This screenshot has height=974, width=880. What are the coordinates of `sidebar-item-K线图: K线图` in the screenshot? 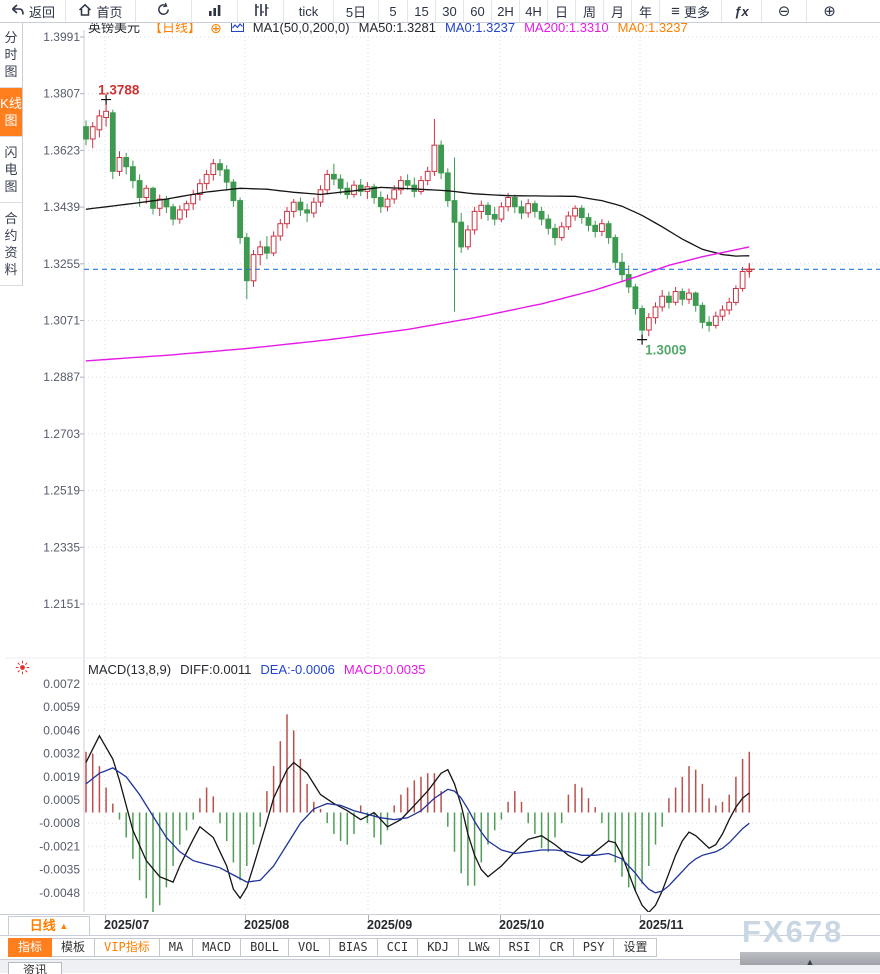 It's located at (11, 112).